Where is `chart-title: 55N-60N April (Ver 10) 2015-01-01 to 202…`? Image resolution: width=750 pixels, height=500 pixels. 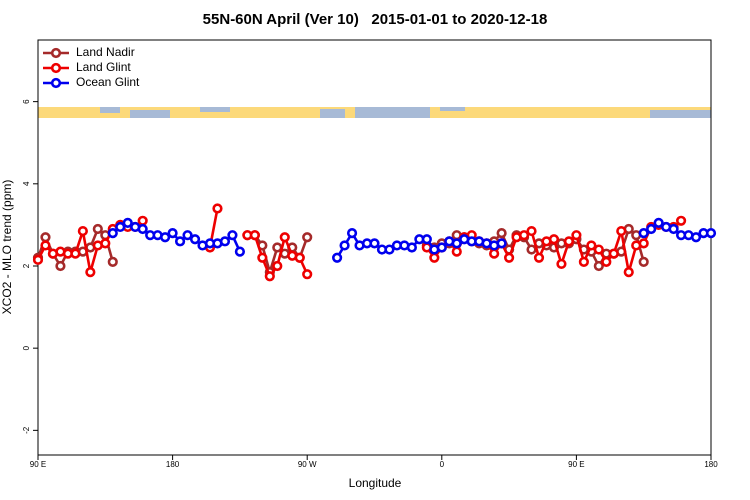 chart-title: 55N-60N April (Ver 10) 2015-01-01 to 202… is located at coordinates (375, 19).